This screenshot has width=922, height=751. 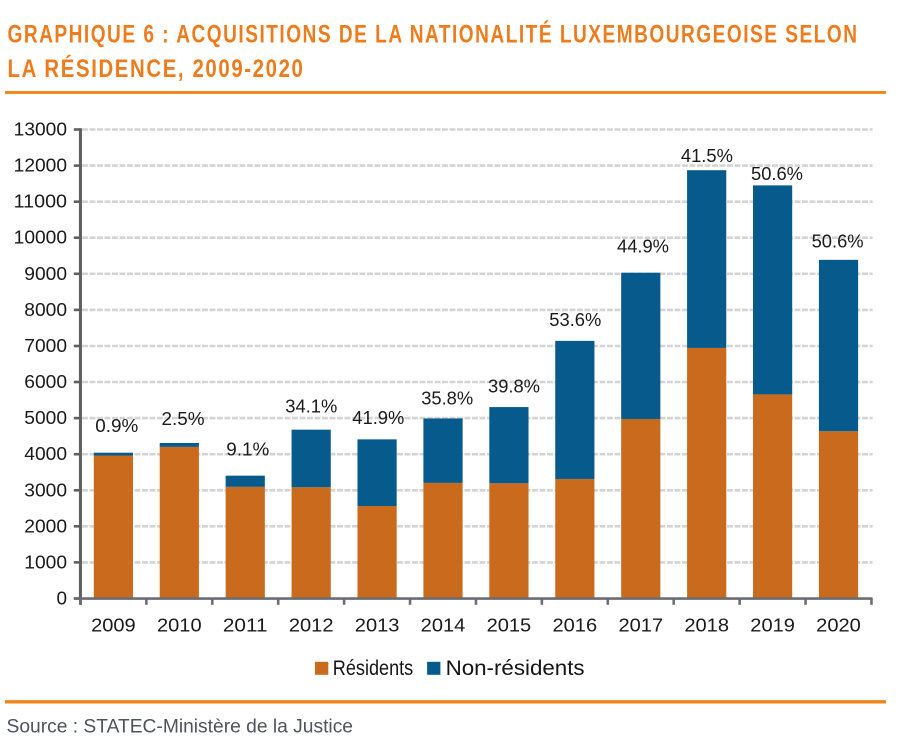 What do you see at coordinates (40, 202) in the screenshot?
I see `svg-text: 11000` at bounding box center [40, 202].